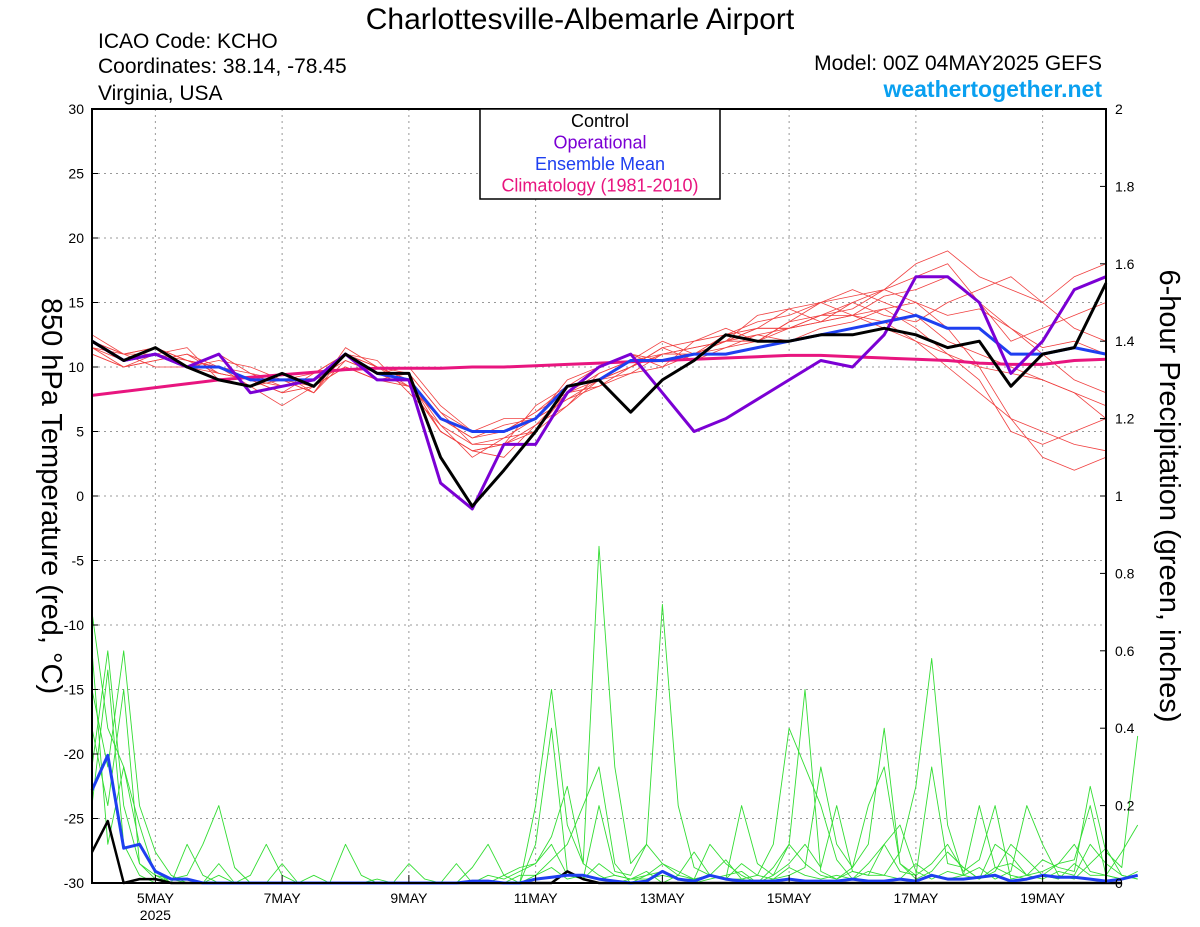 The height and width of the screenshot is (927, 1200). I want to click on legend-entry: Ensemble Mean, so click(600, 164).